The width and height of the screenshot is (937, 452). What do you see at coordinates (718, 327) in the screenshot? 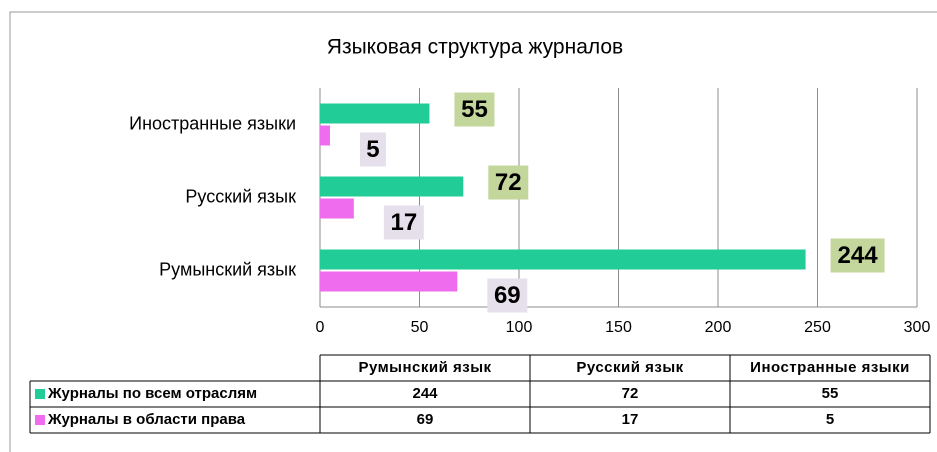
I see `x-tick-label: 200` at bounding box center [718, 327].